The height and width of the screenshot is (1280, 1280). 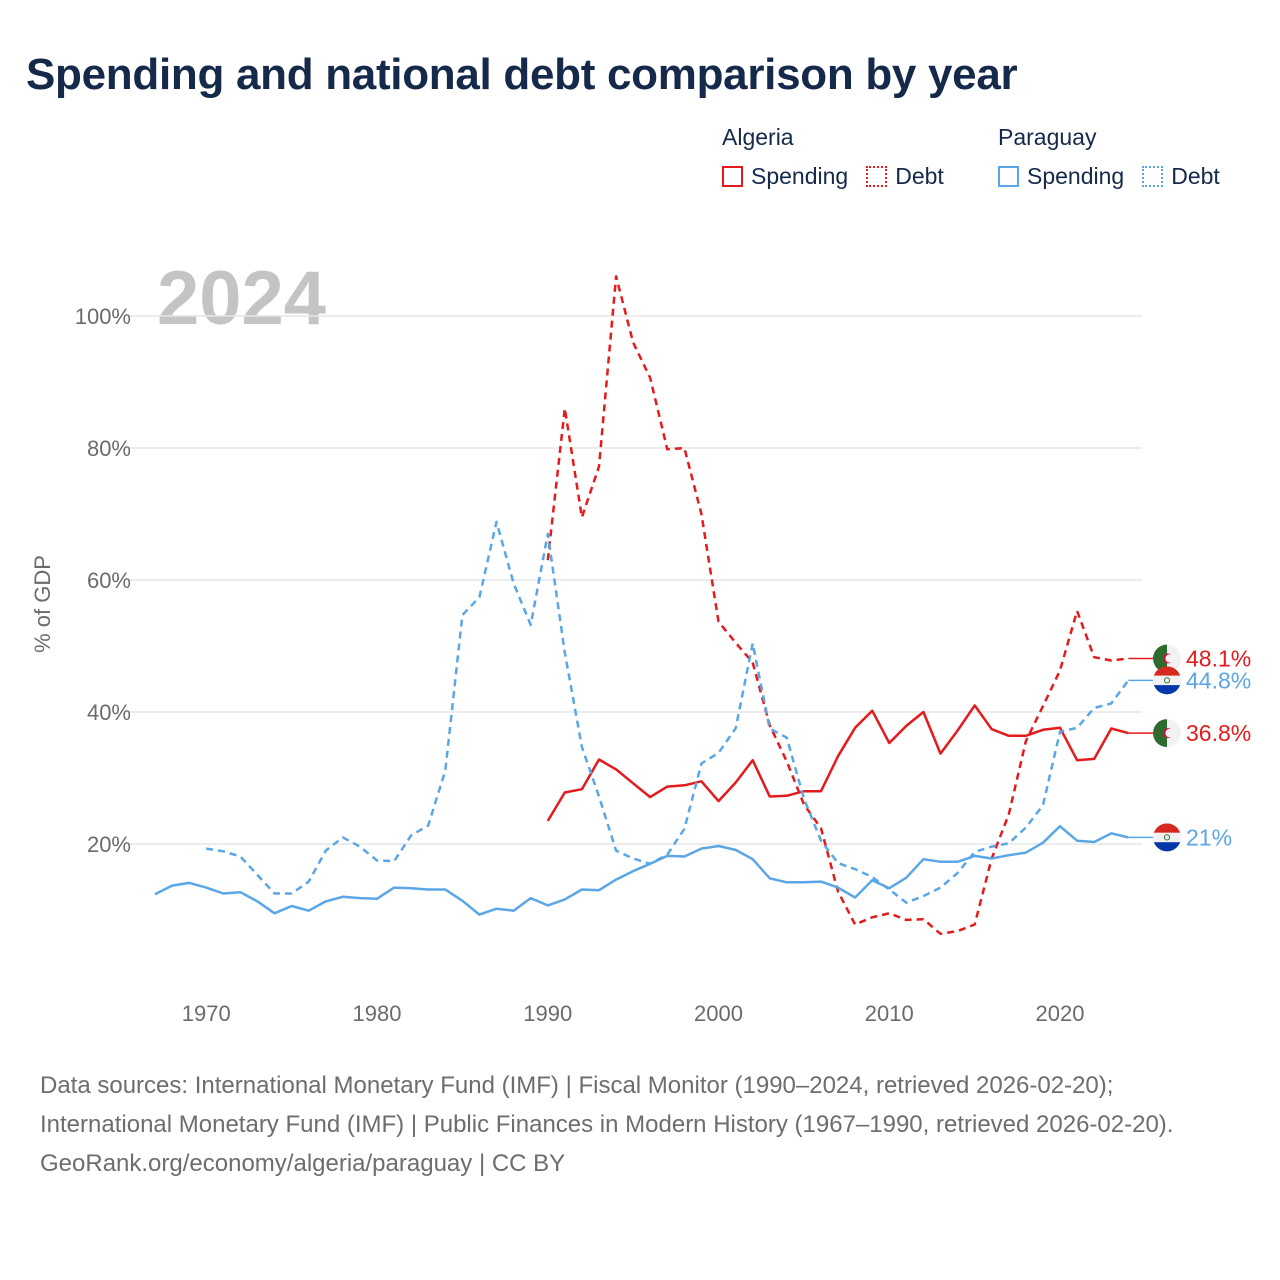 I want to click on legend-country-algeria: Algeria, so click(x=758, y=137).